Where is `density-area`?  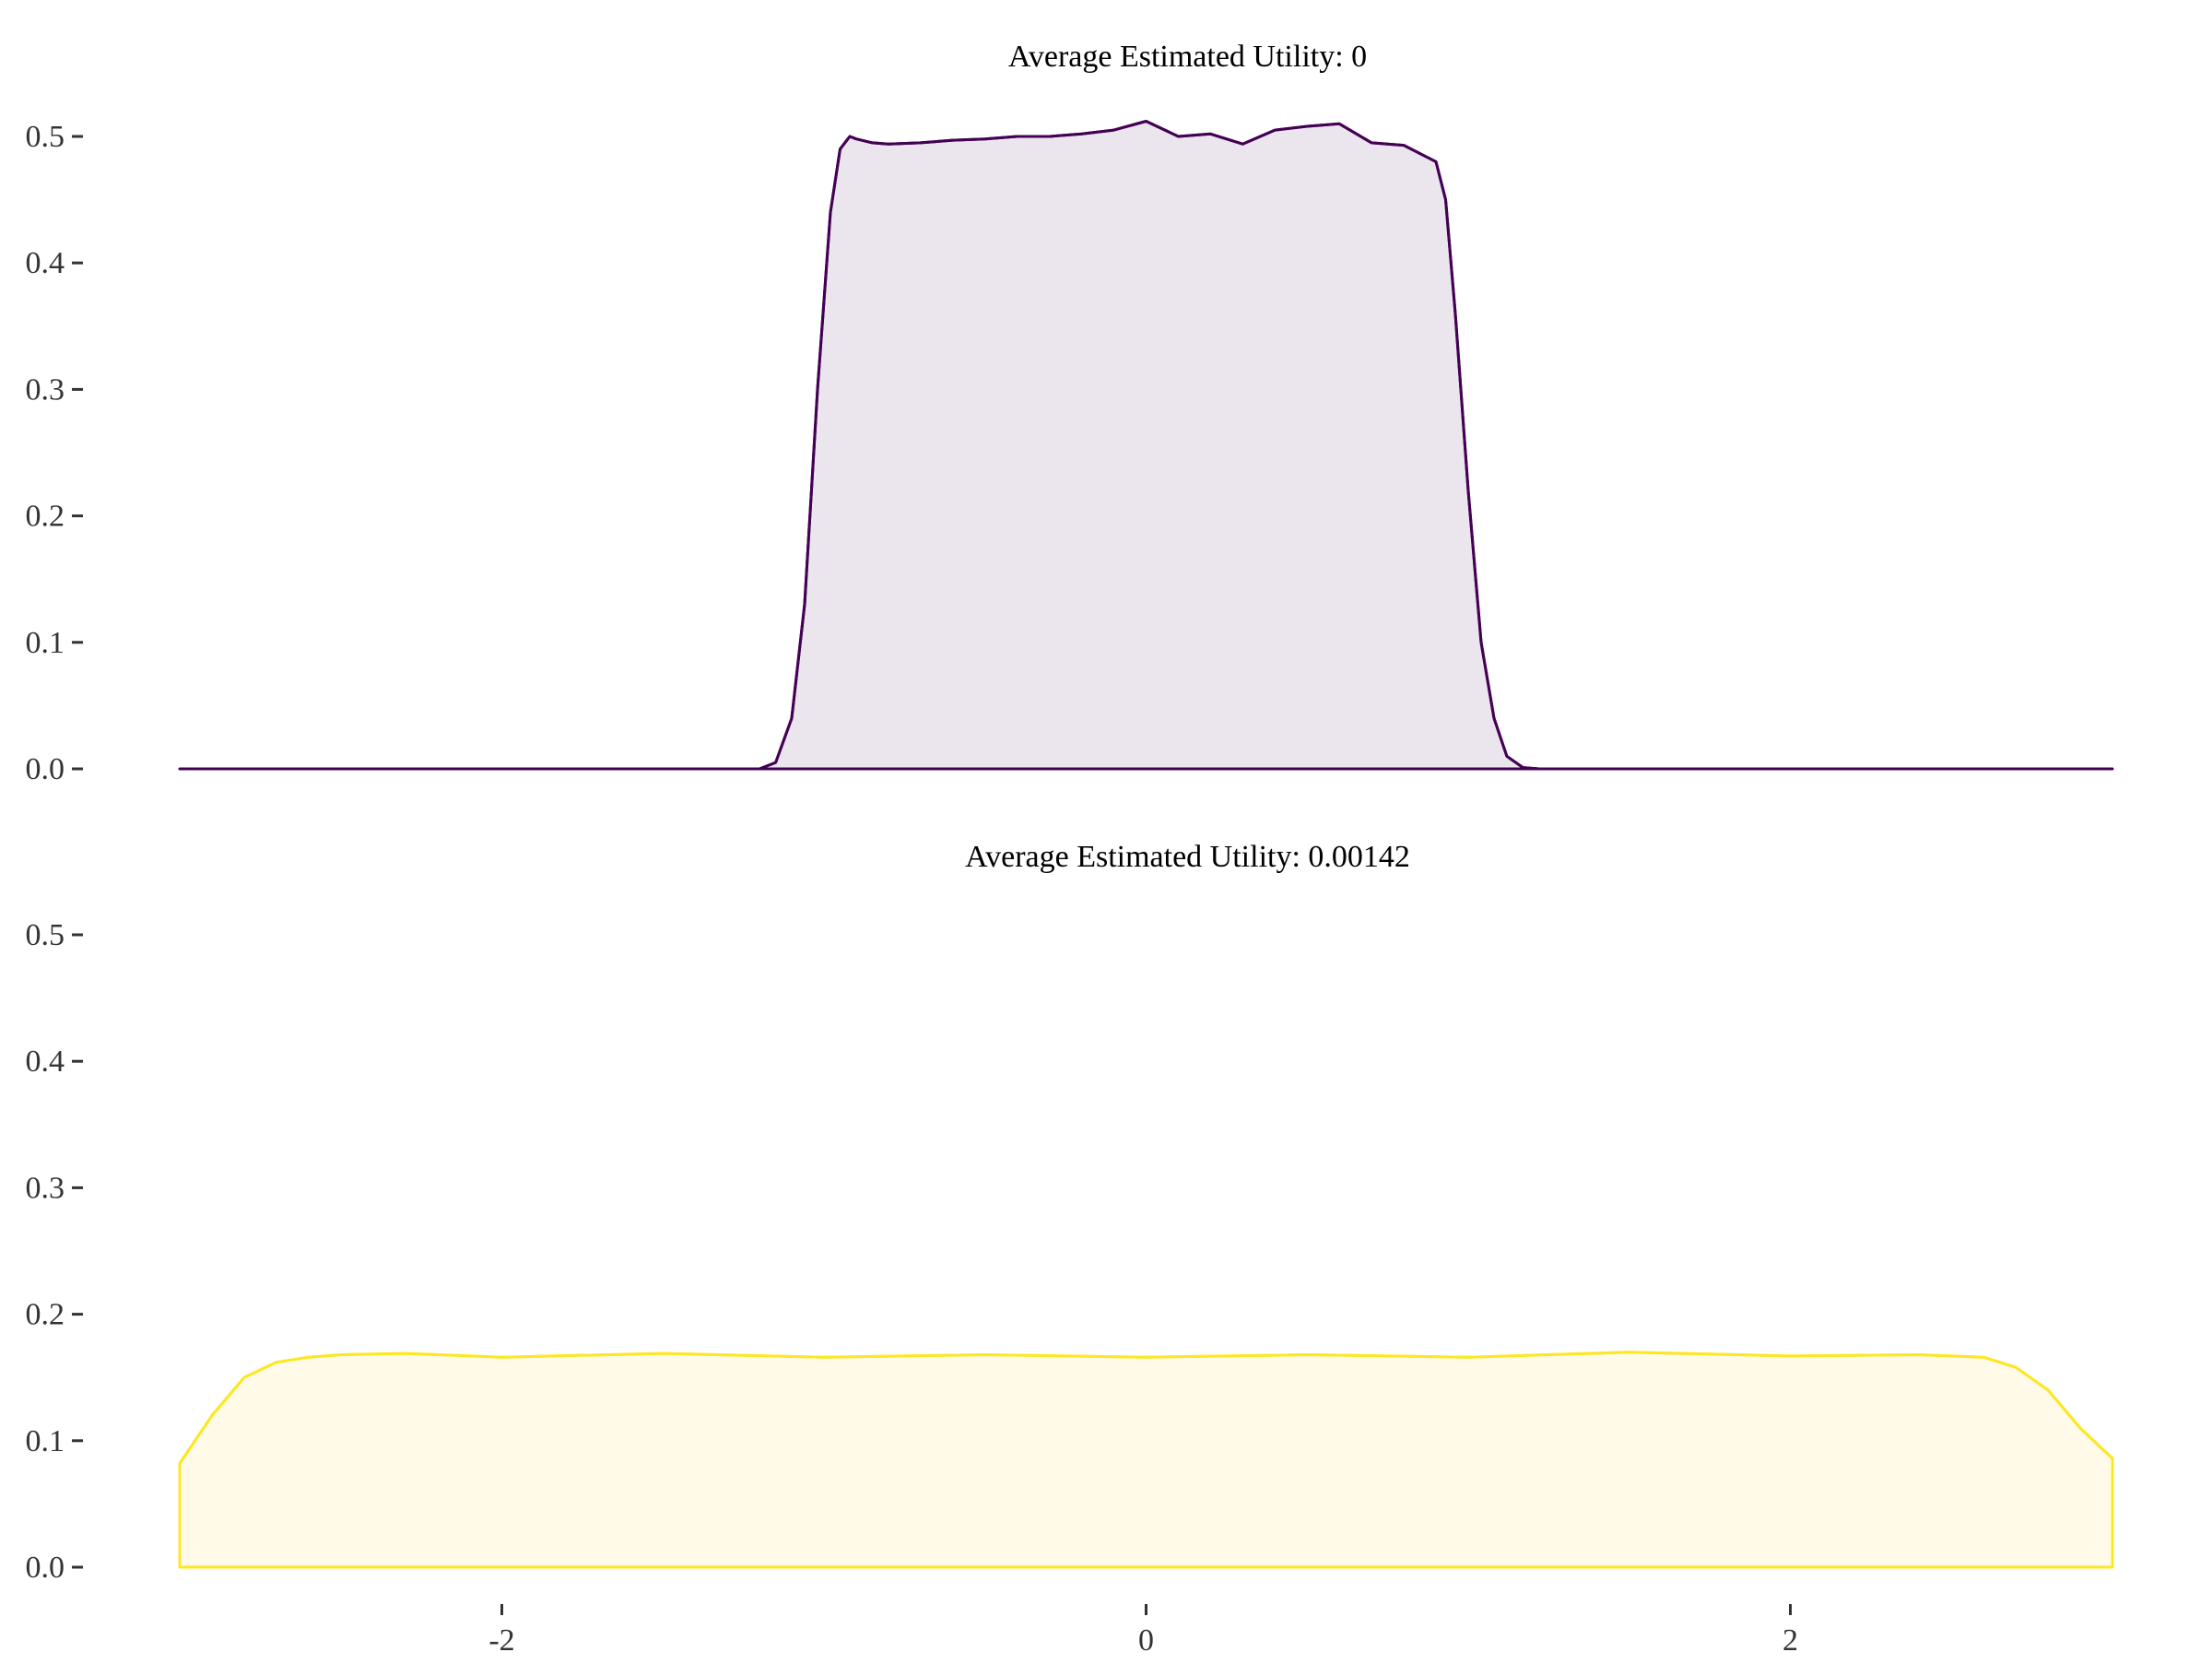
density-area is located at coordinates (1146, 1459).